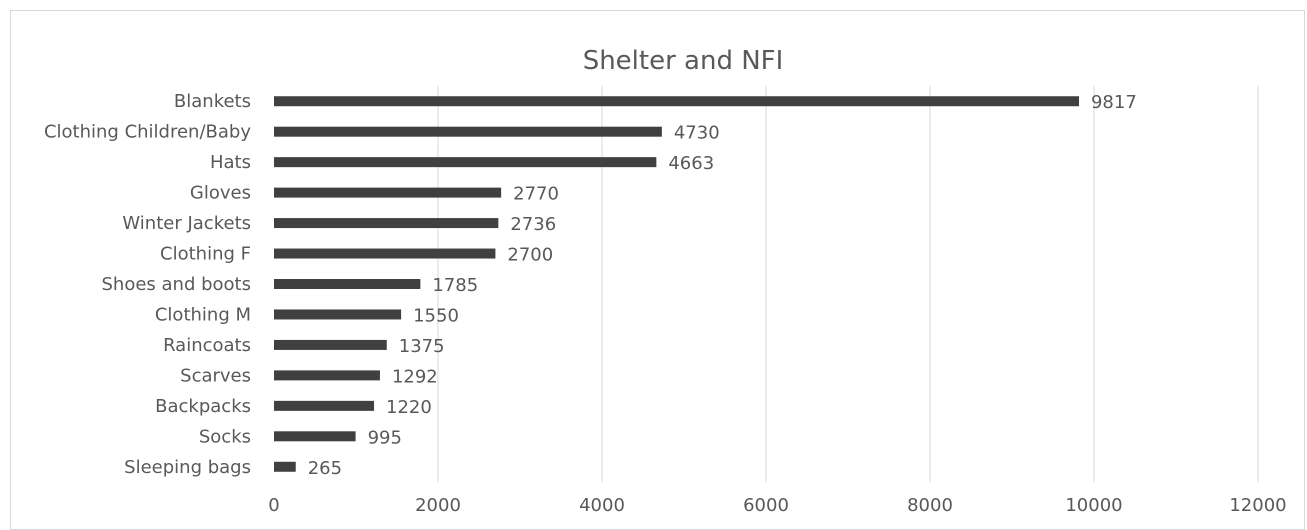  I want to click on data-label: 995, so click(385, 437).